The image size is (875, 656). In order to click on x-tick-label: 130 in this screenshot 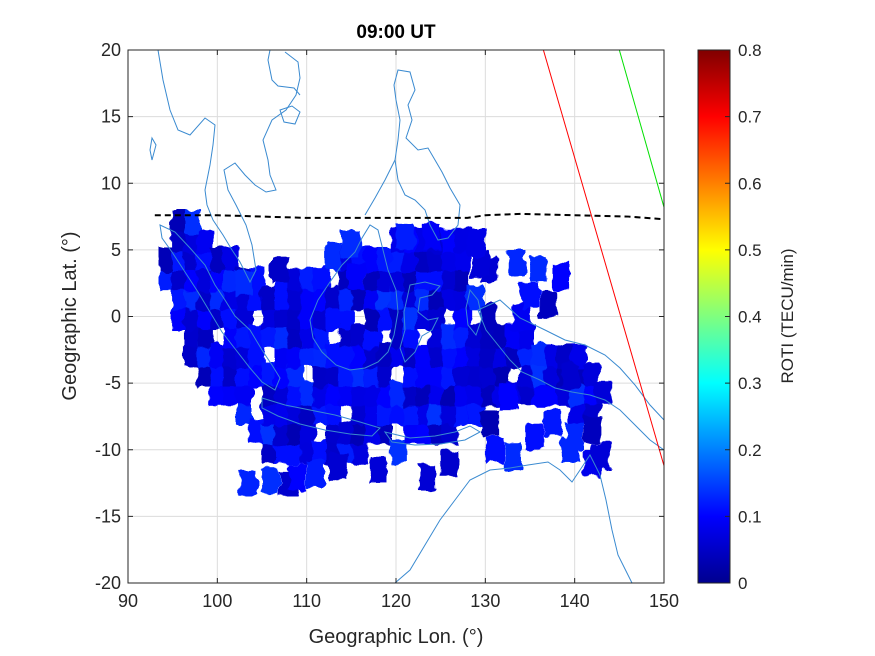, I will do `click(485, 601)`.